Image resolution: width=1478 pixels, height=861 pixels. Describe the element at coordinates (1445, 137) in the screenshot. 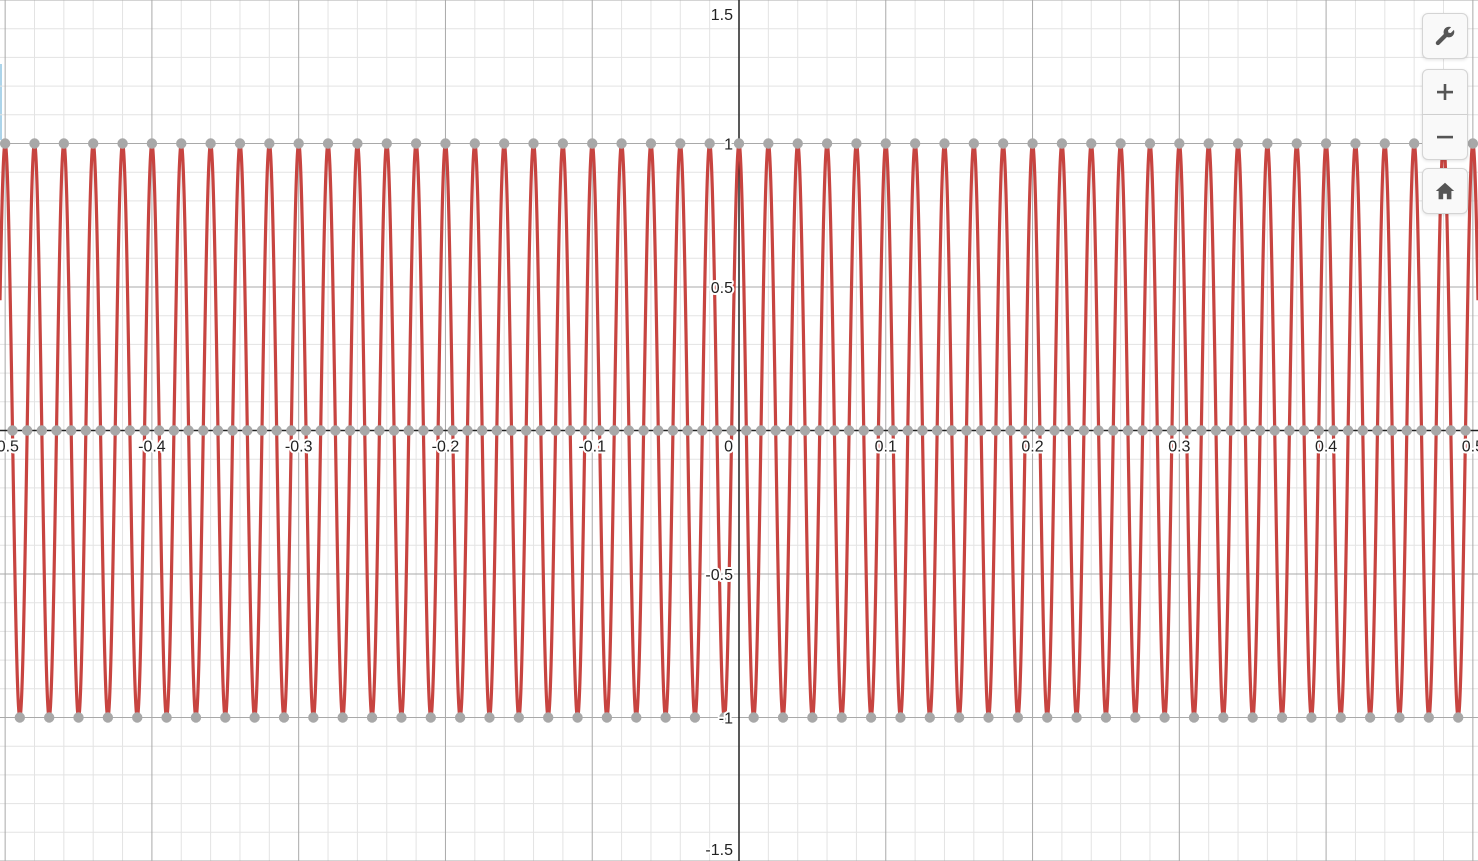

I see `zoom-out-button` at that location.